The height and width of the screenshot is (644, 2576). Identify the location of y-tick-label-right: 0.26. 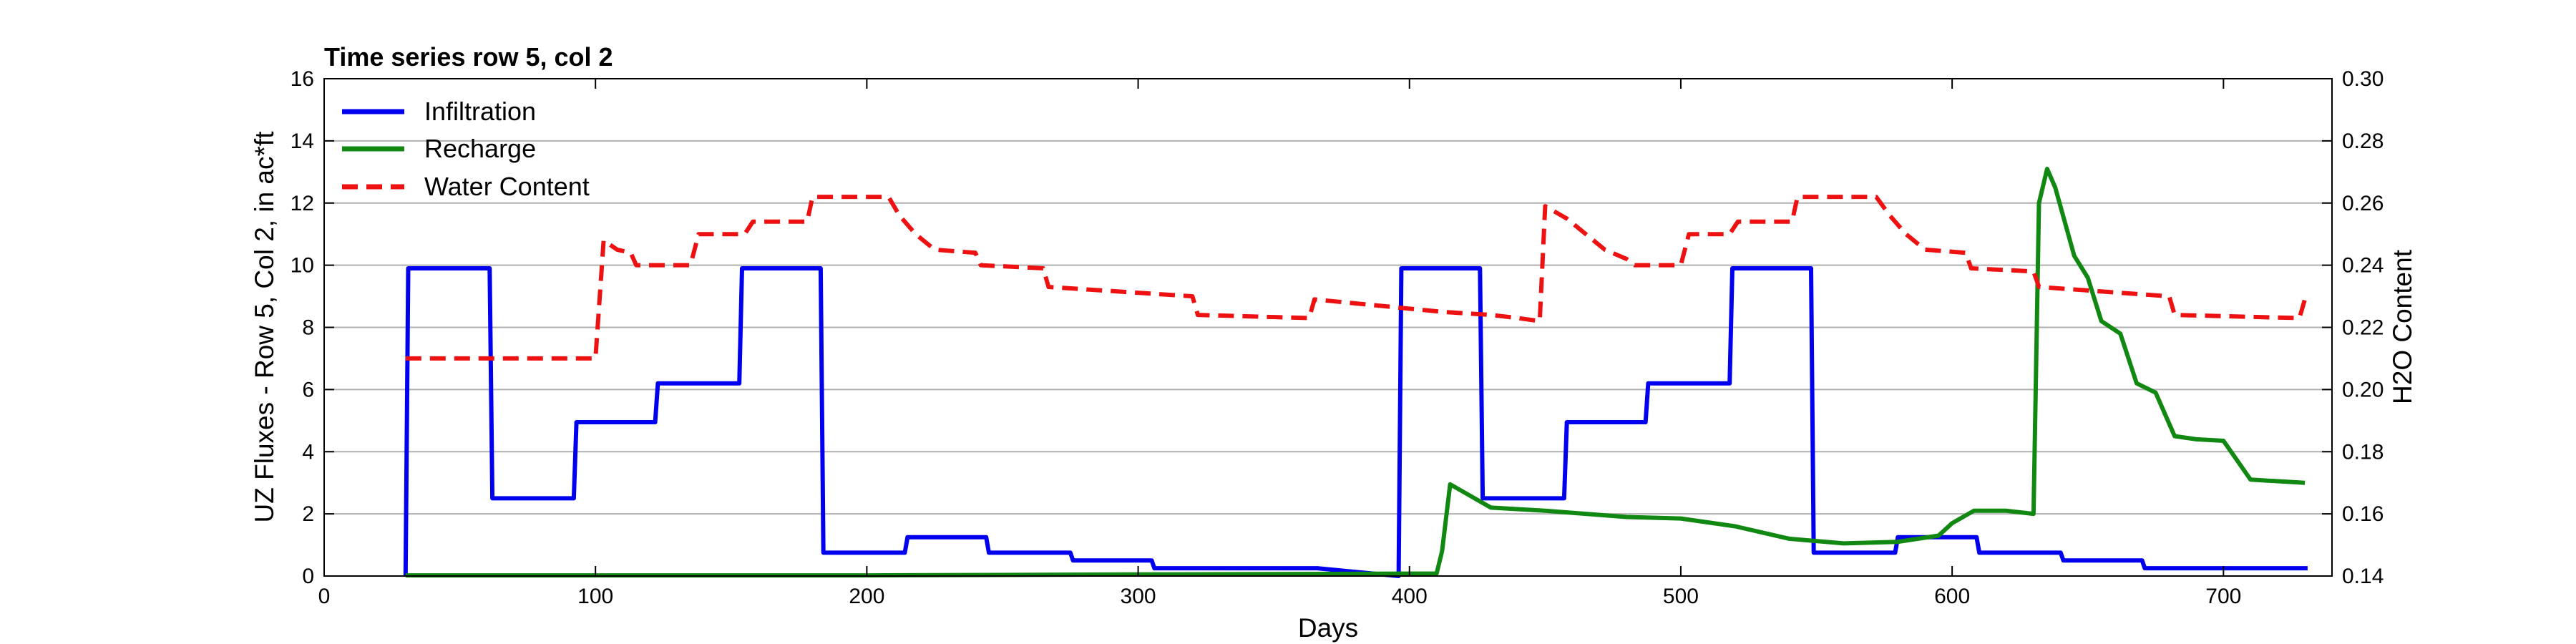
(2363, 203).